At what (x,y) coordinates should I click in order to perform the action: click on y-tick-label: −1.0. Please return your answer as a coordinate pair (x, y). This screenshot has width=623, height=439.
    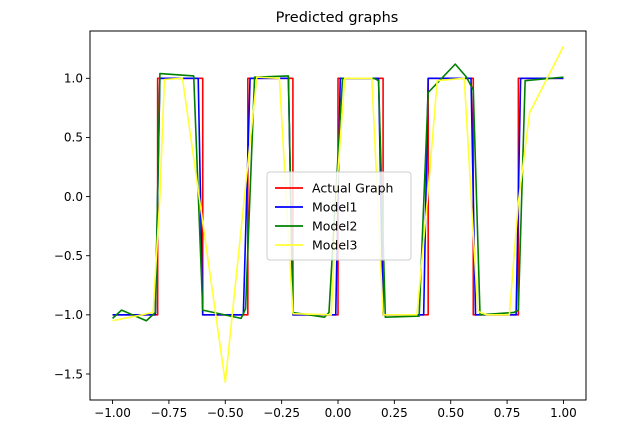
    Looking at the image, I should click on (68, 315).